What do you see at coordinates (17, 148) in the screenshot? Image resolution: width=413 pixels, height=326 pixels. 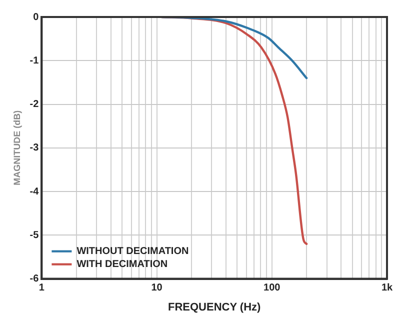 I see `y-axis-title: MAGNITUDE (dB)` at bounding box center [17, 148].